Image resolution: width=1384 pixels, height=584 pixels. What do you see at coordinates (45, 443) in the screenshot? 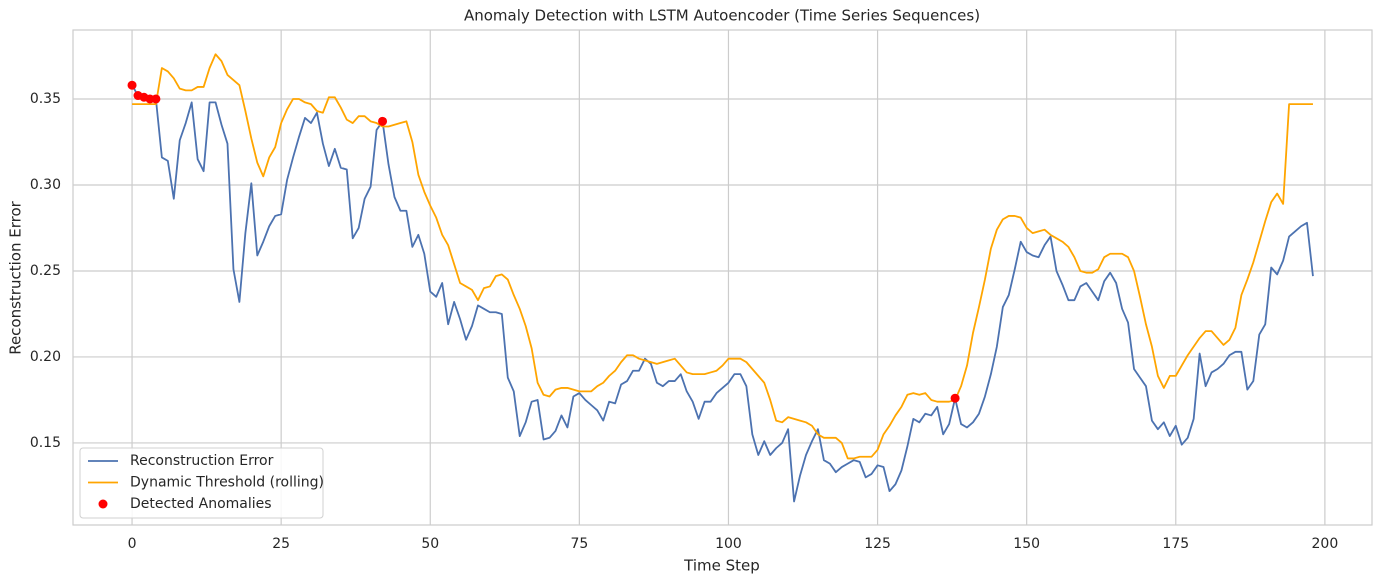
I see `y-tick-label: 0.15` at bounding box center [45, 443].